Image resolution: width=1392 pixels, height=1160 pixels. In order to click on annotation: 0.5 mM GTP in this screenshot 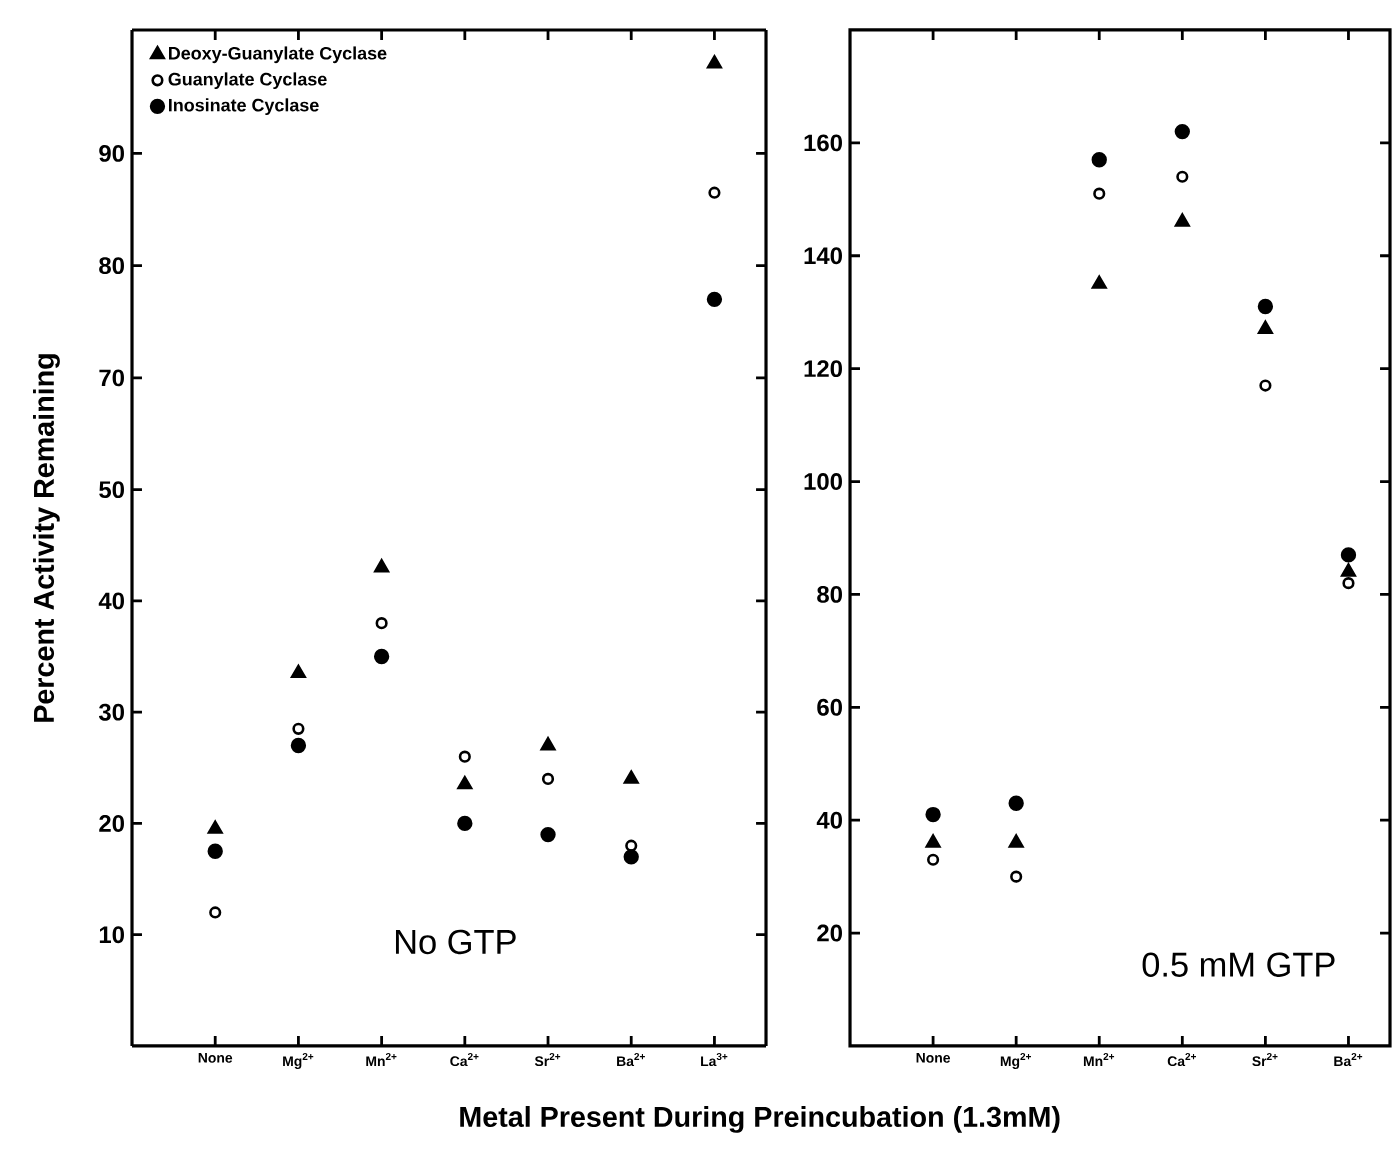, I will do `click(1238, 964)`.